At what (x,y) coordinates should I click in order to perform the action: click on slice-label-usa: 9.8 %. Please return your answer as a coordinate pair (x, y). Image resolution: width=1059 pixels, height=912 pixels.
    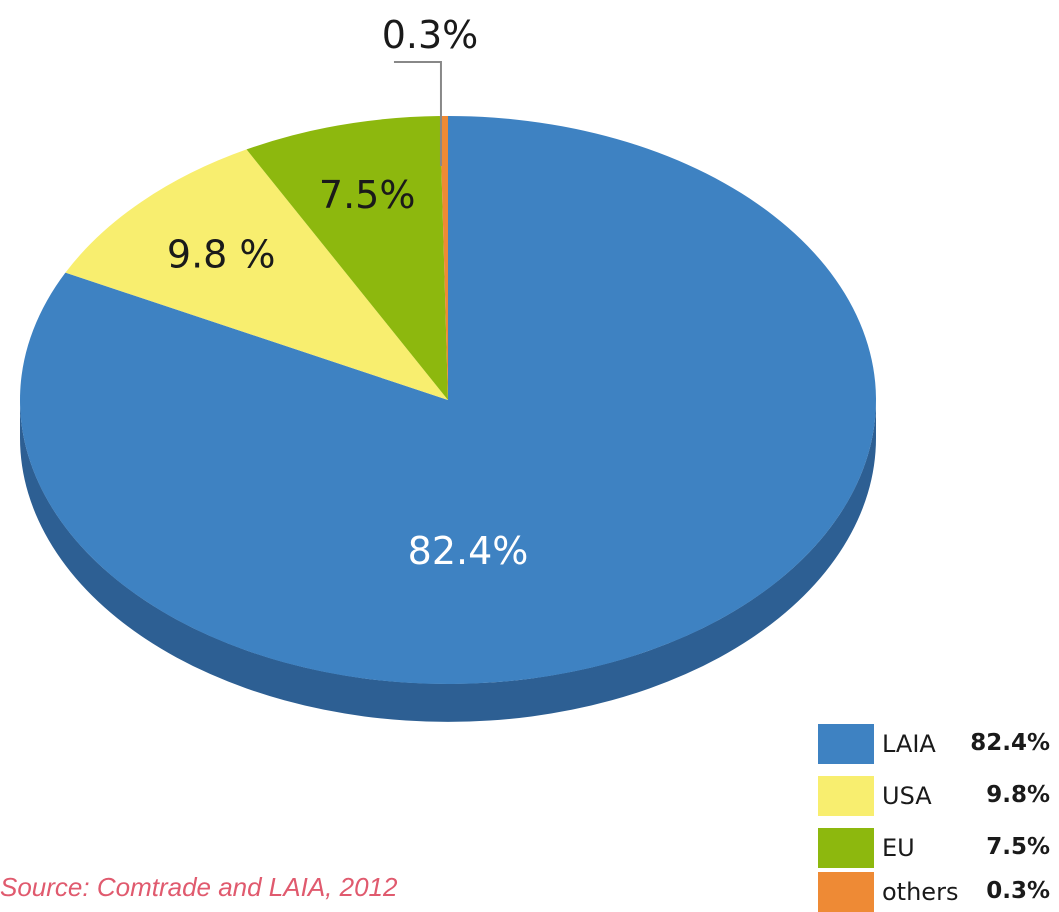
    Looking at the image, I should click on (221, 254).